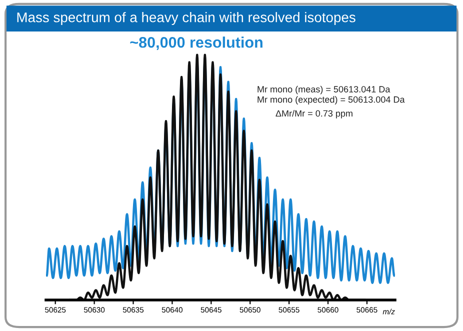 The image size is (463, 331). I want to click on annotation: Mr mono (meas) = 50613.041 Da, so click(324, 90).